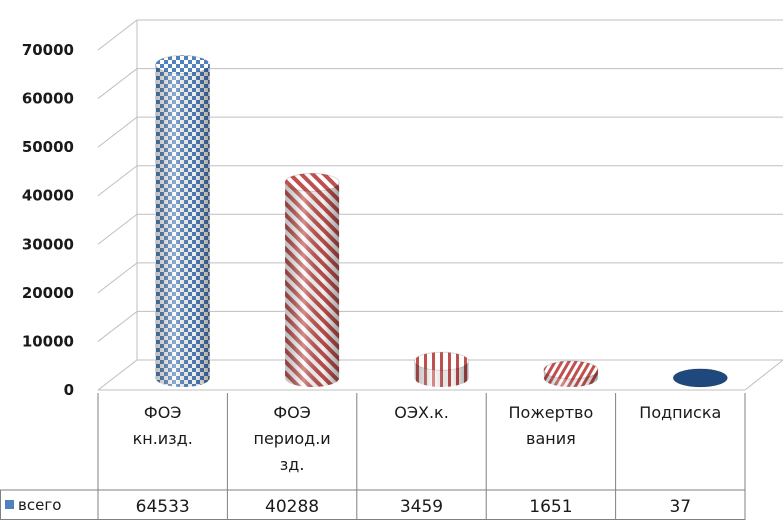 This screenshot has height=520, width=783. I want to click on category-label: Подписка, so click(680, 412).